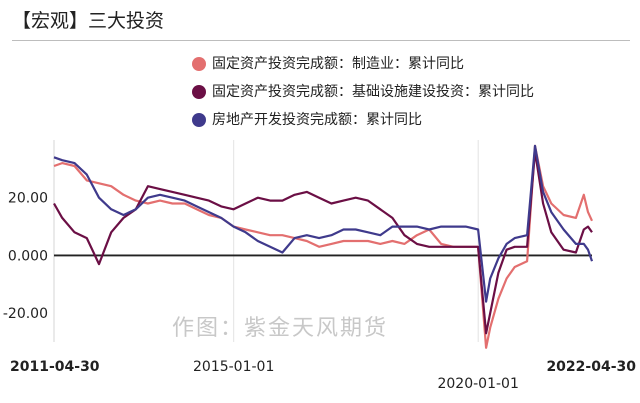  Describe the element at coordinates (28, 256) in the screenshot. I see `y-tick-label-1: 0.000` at that location.